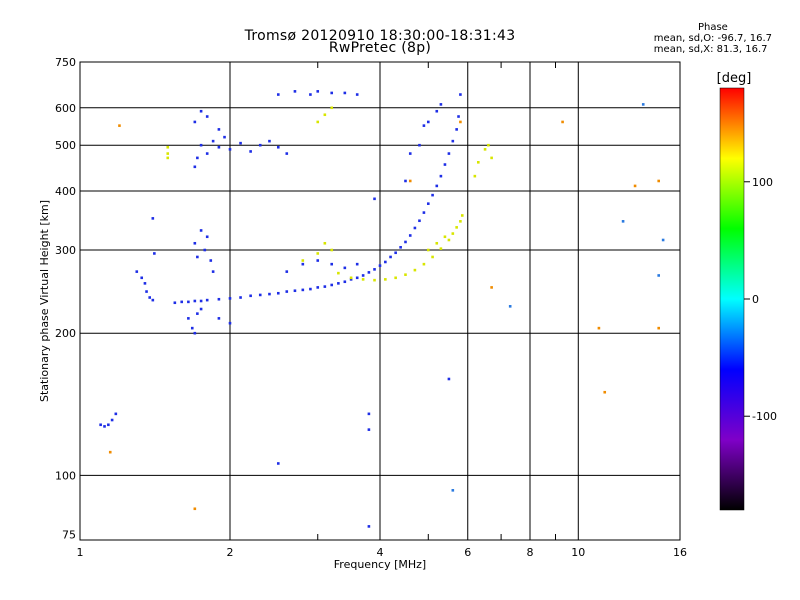 The width and height of the screenshot is (800, 600). I want to click on y-tick-label: 200, so click(65, 333).